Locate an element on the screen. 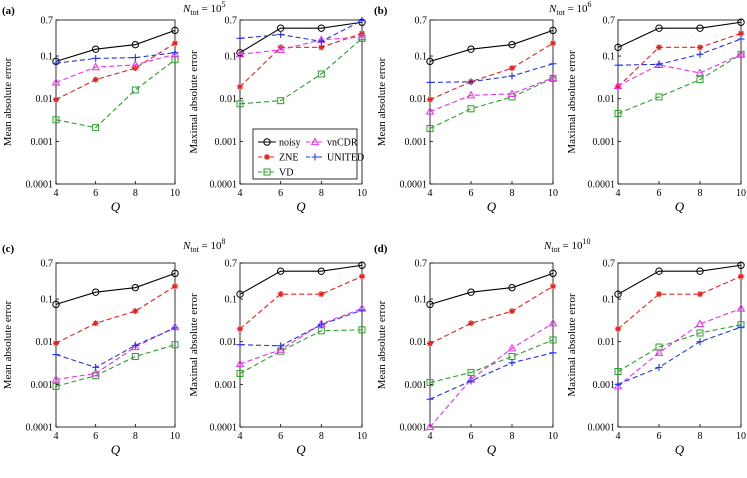  legend-marker-UNITED is located at coordinates (315, 157).